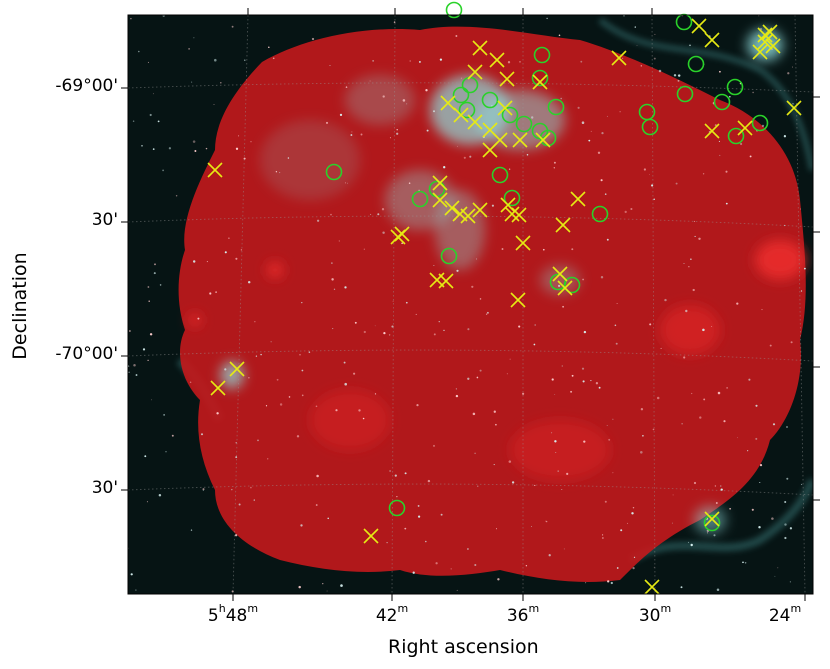 This screenshot has width=830, height=669. What do you see at coordinates (392, 614) in the screenshot?
I see `x-tick-label: 42m` at bounding box center [392, 614].